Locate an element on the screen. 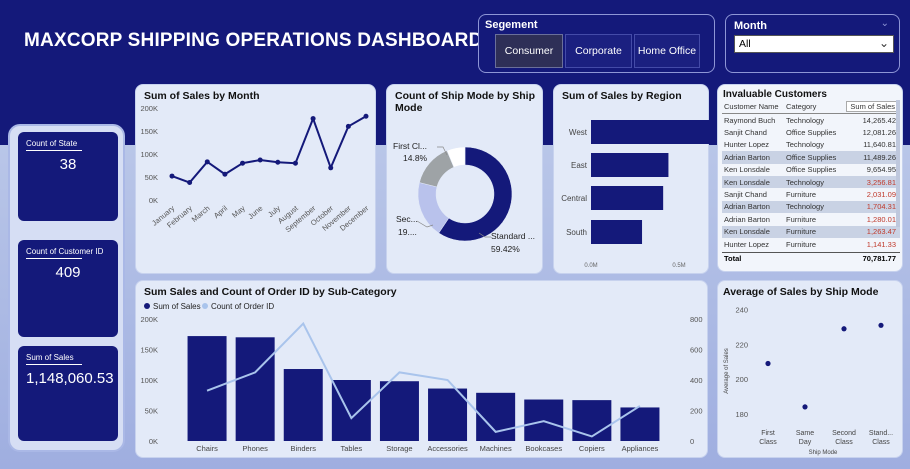  y2-tick-label: 200 is located at coordinates (696, 411).